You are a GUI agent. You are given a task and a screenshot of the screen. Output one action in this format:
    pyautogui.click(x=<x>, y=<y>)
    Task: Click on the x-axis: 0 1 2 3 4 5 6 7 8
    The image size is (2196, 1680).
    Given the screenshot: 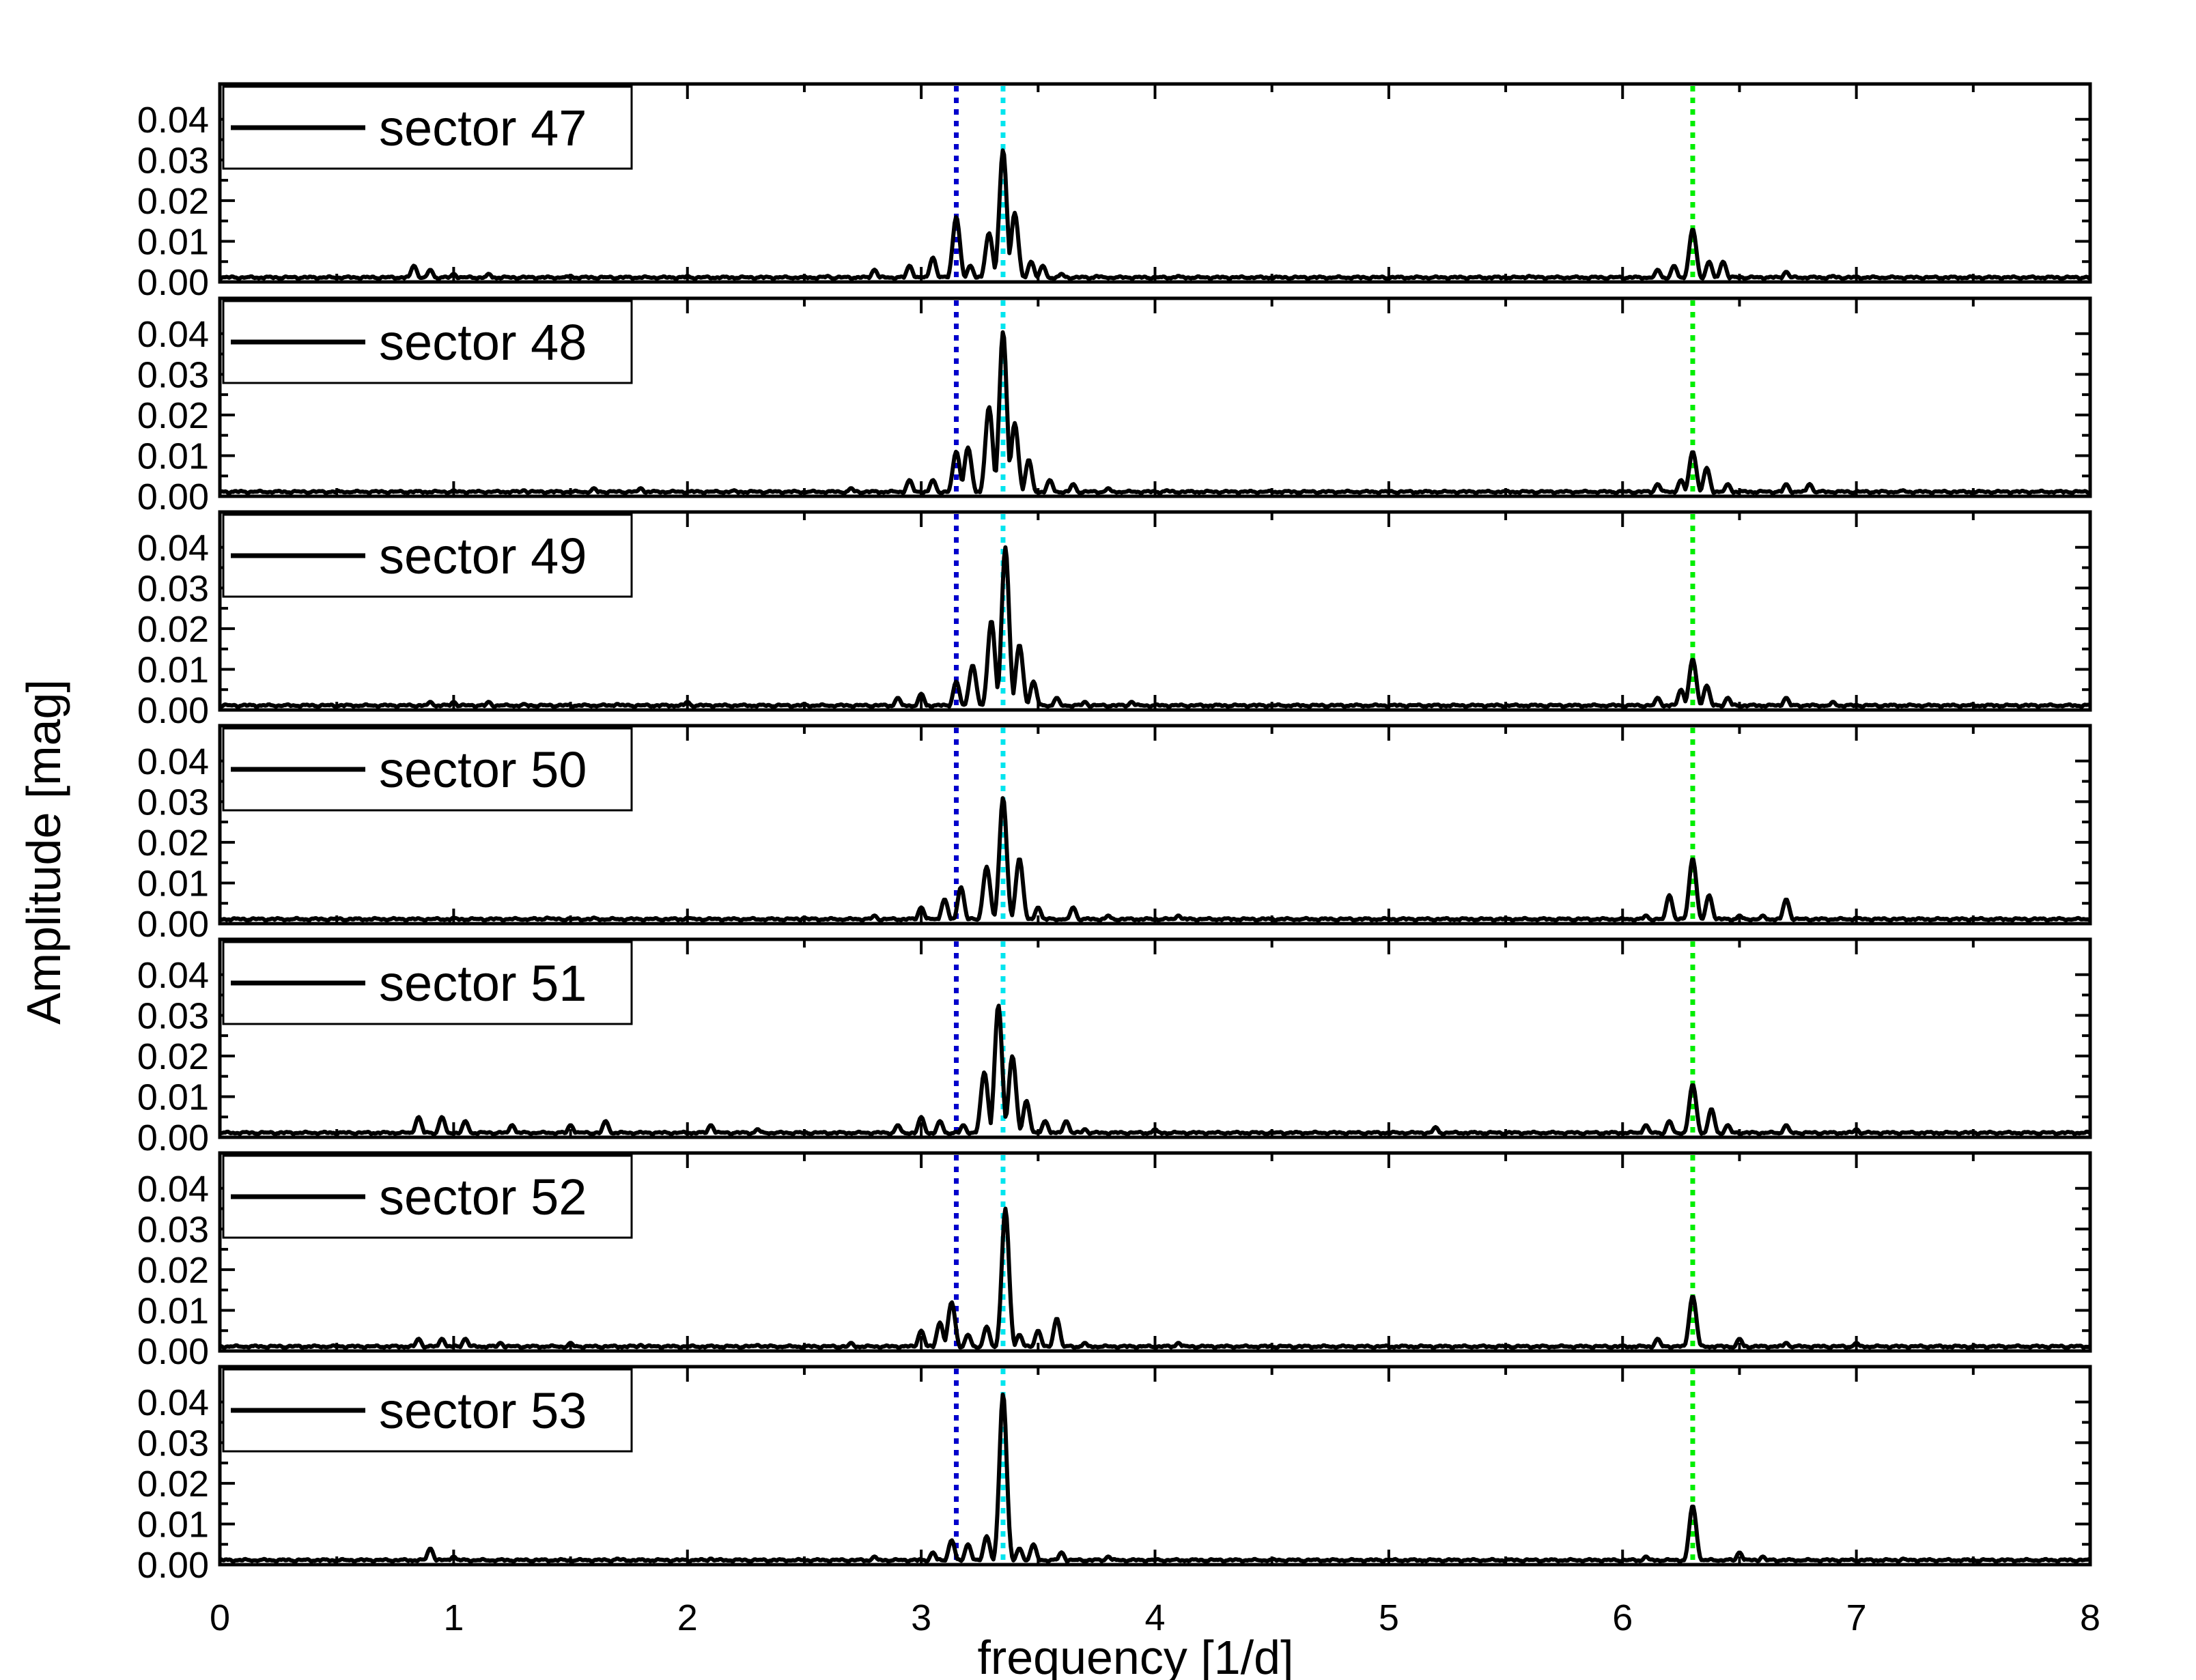 What is the action you would take?
    pyautogui.click(x=1155, y=1617)
    